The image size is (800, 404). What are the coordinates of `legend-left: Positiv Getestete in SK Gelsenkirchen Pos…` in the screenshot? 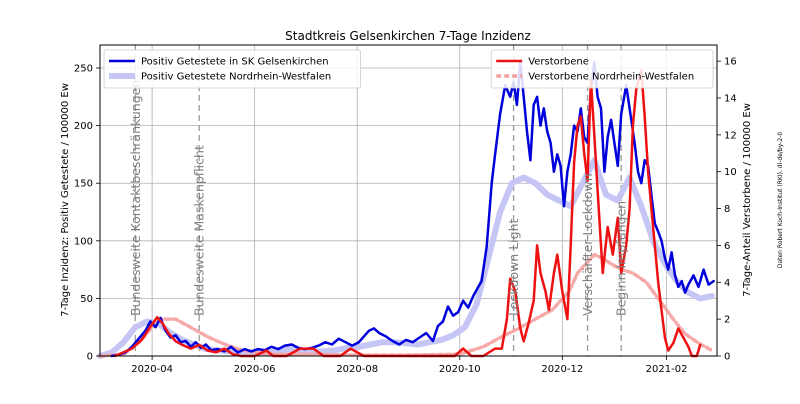 It's located at (232, 69).